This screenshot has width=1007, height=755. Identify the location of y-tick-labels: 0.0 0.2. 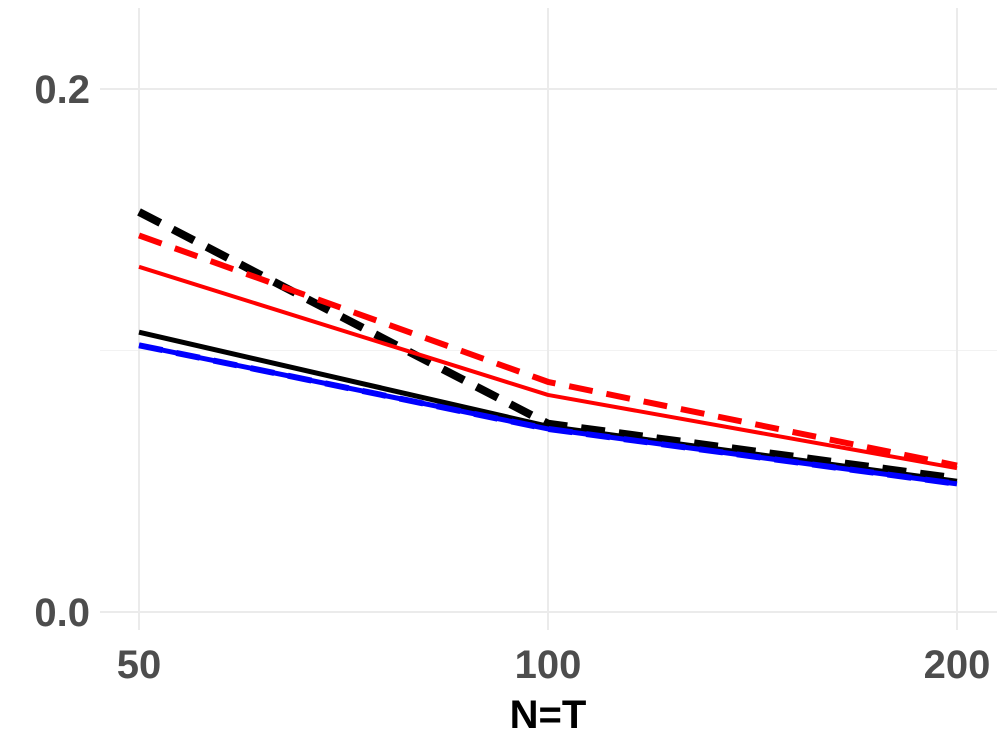
(62, 351).